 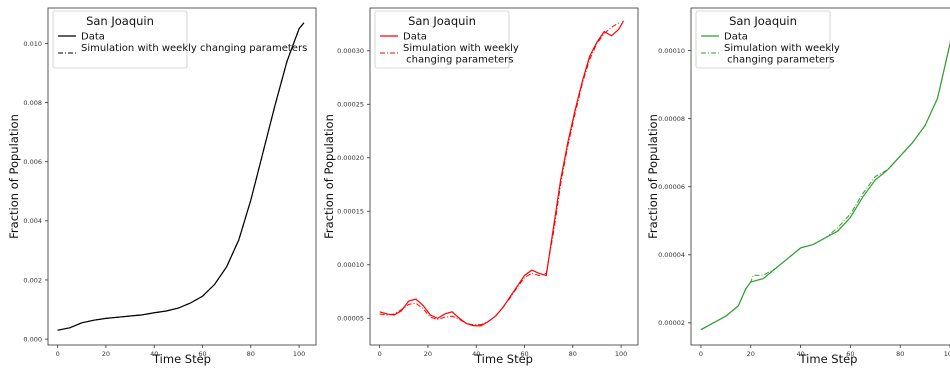 What do you see at coordinates (32, 162) in the screenshot?
I see `y-tick-label: 0.006` at bounding box center [32, 162].